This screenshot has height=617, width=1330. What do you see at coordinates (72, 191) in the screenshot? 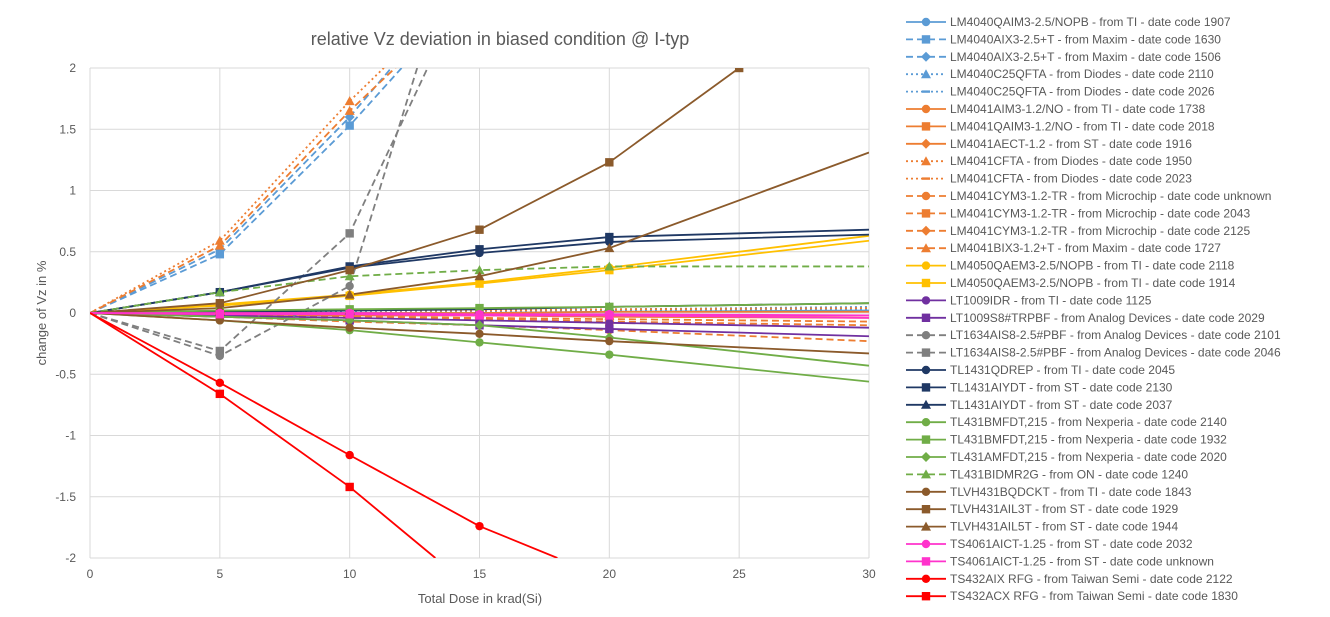
I see `y-tick-label: 1` at bounding box center [72, 191].